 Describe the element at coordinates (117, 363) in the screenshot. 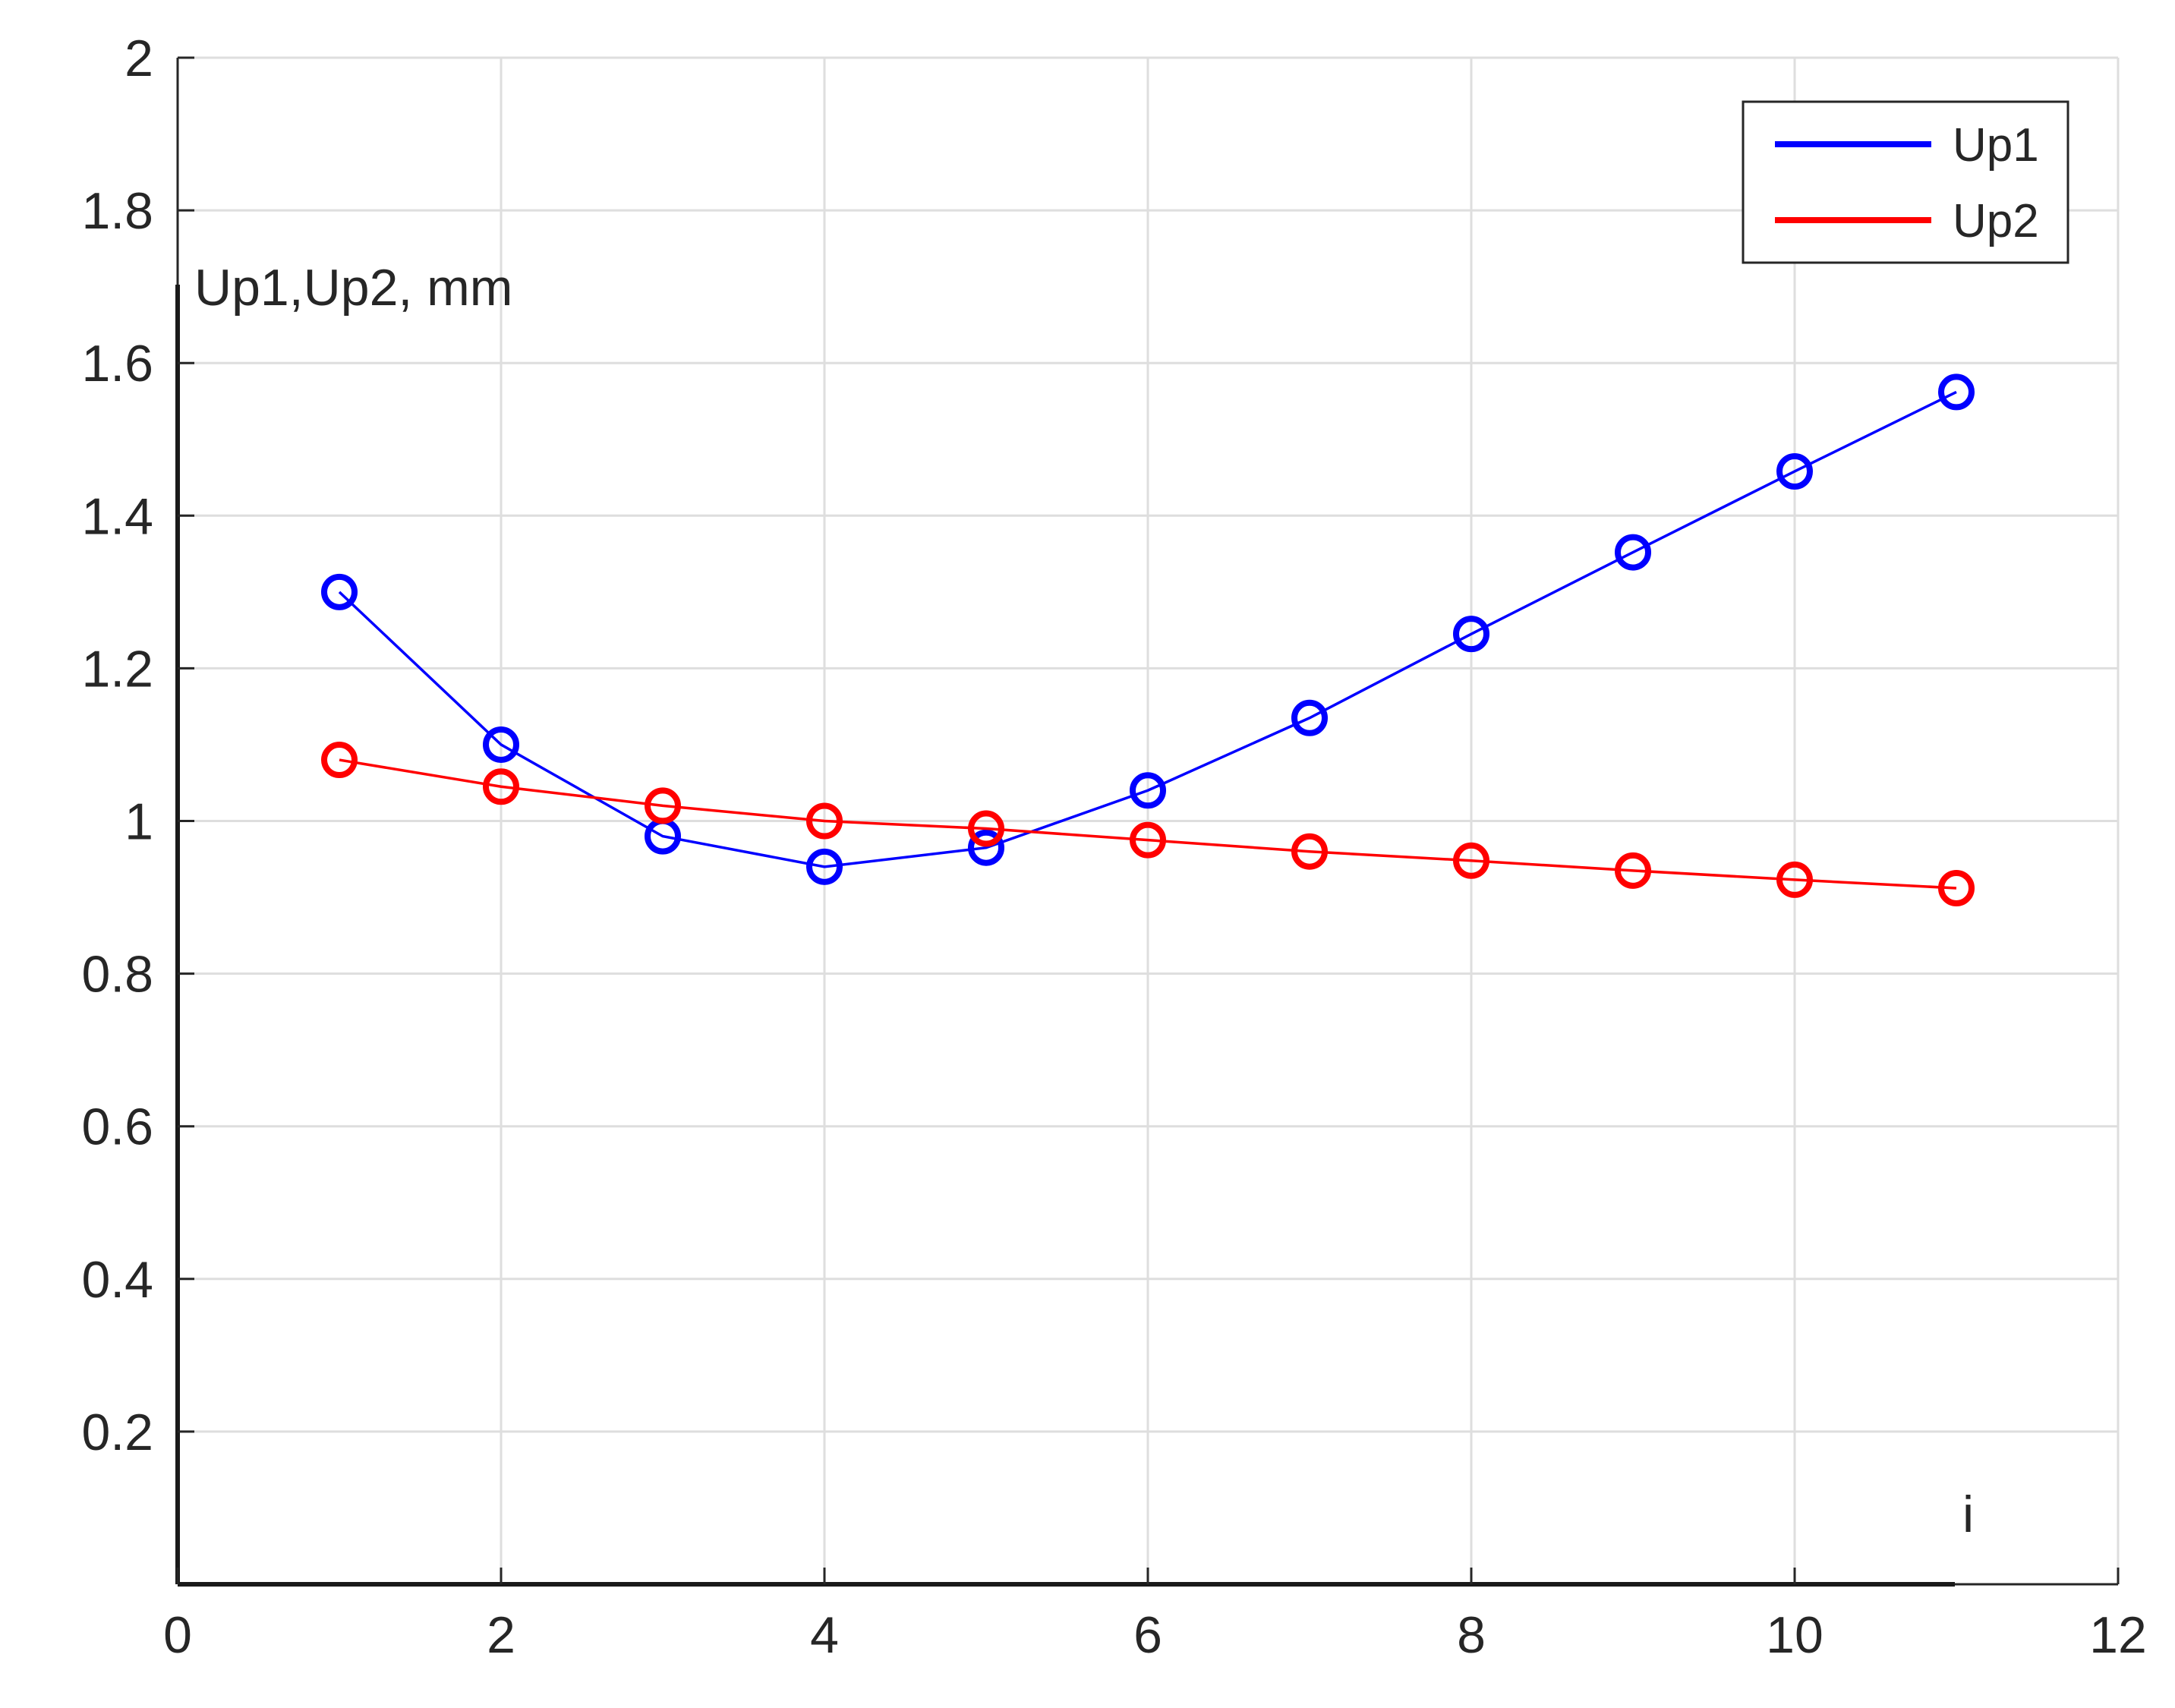

I see `y-tick-label: 1.6` at that location.